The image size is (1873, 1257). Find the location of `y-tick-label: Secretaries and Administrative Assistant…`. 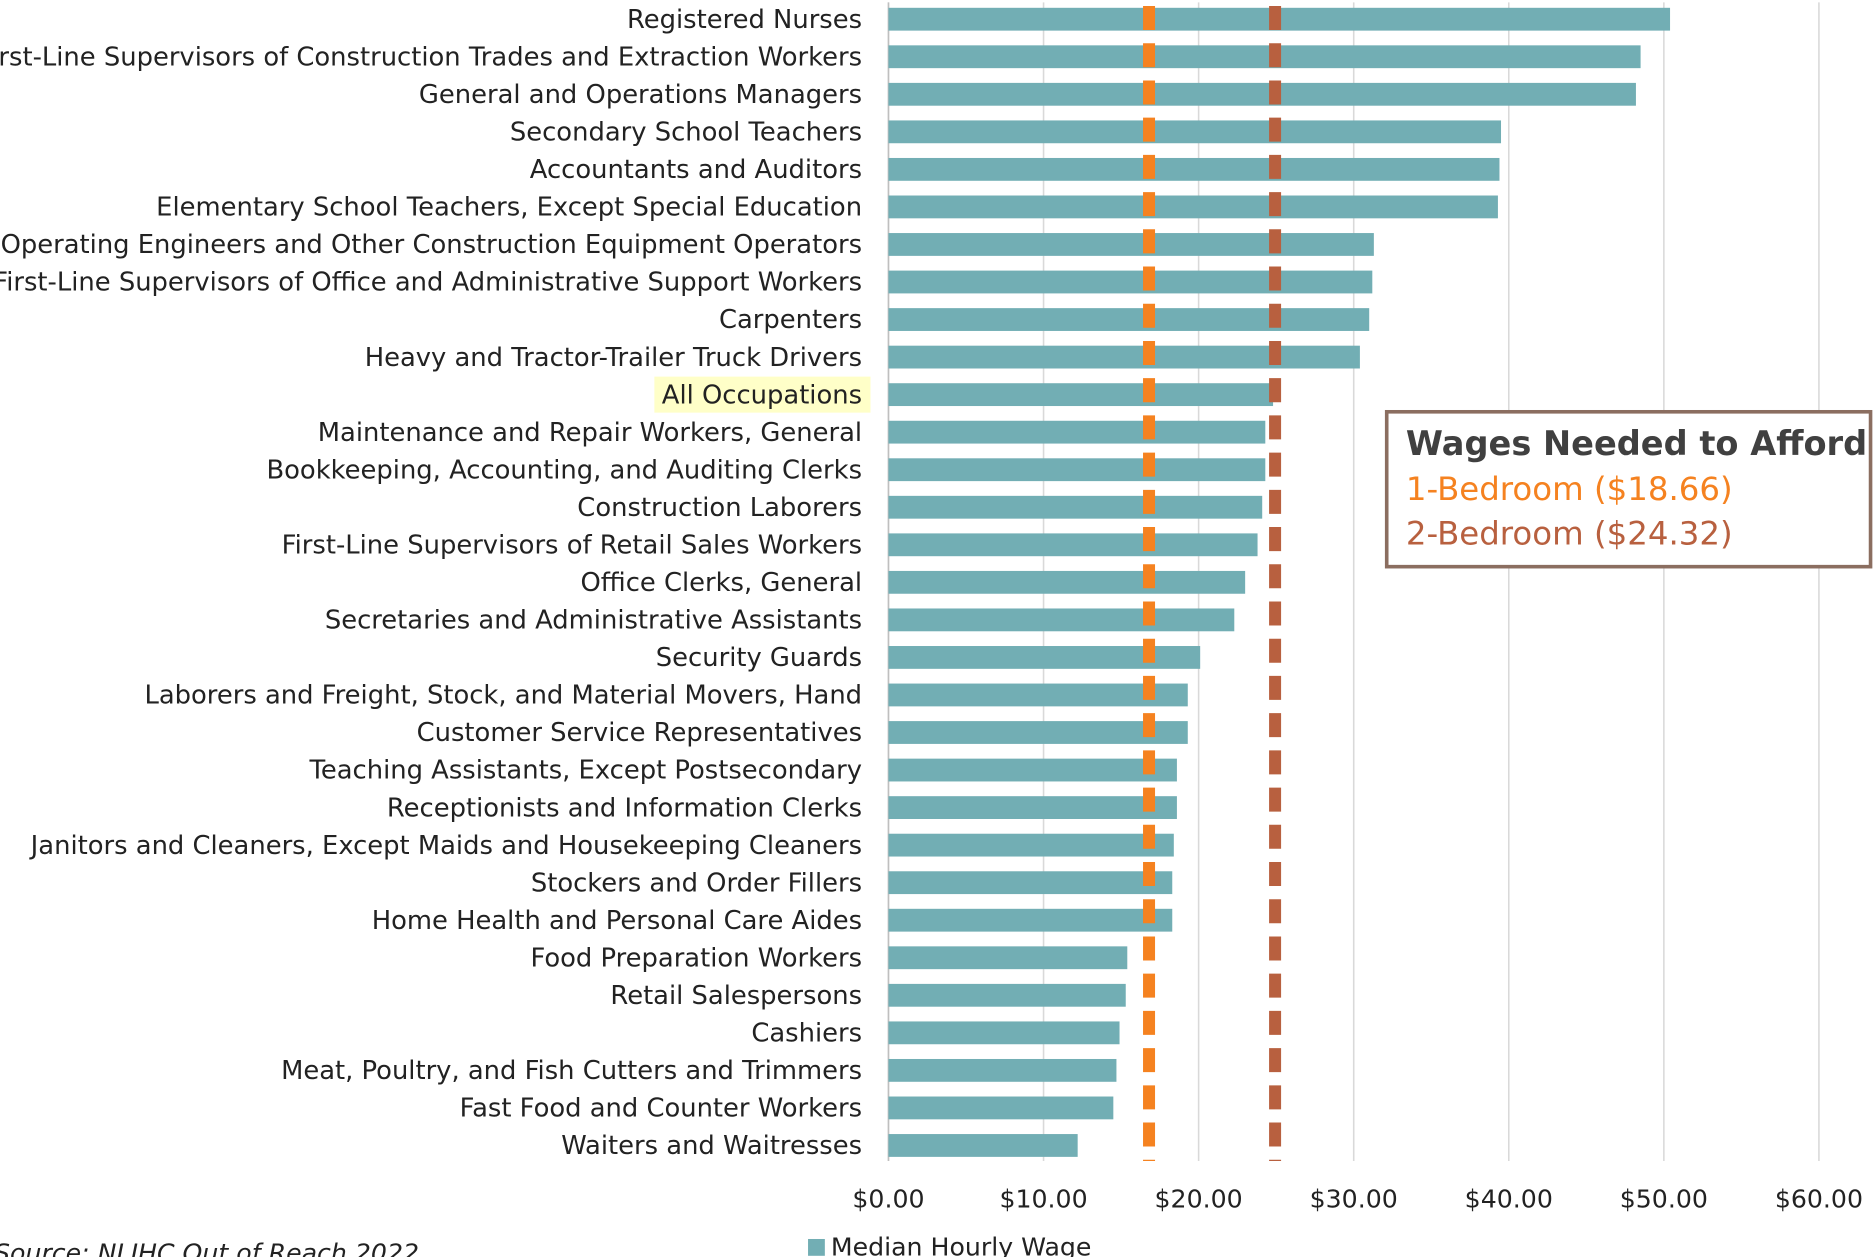

y-tick-label: Secretaries and Administrative Assistant… is located at coordinates (593, 621).